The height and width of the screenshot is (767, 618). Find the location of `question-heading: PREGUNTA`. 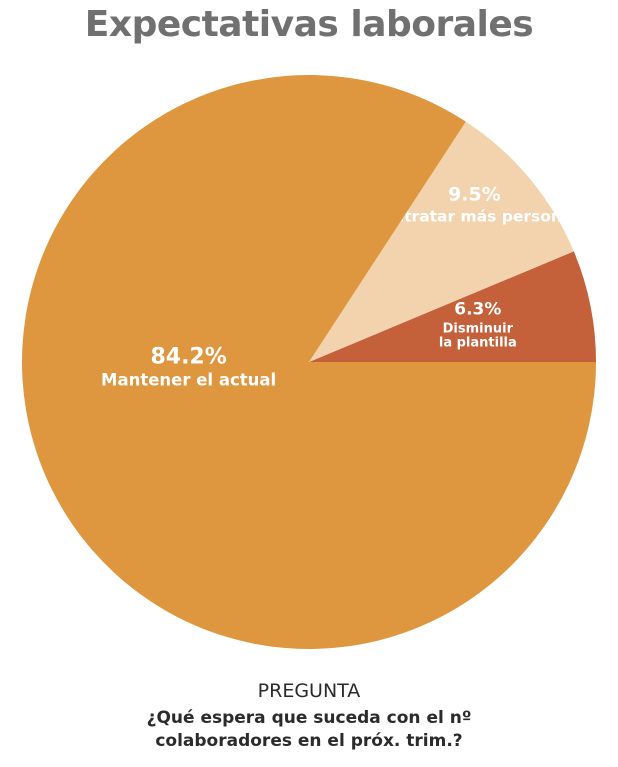

question-heading: PREGUNTA is located at coordinates (309, 691).